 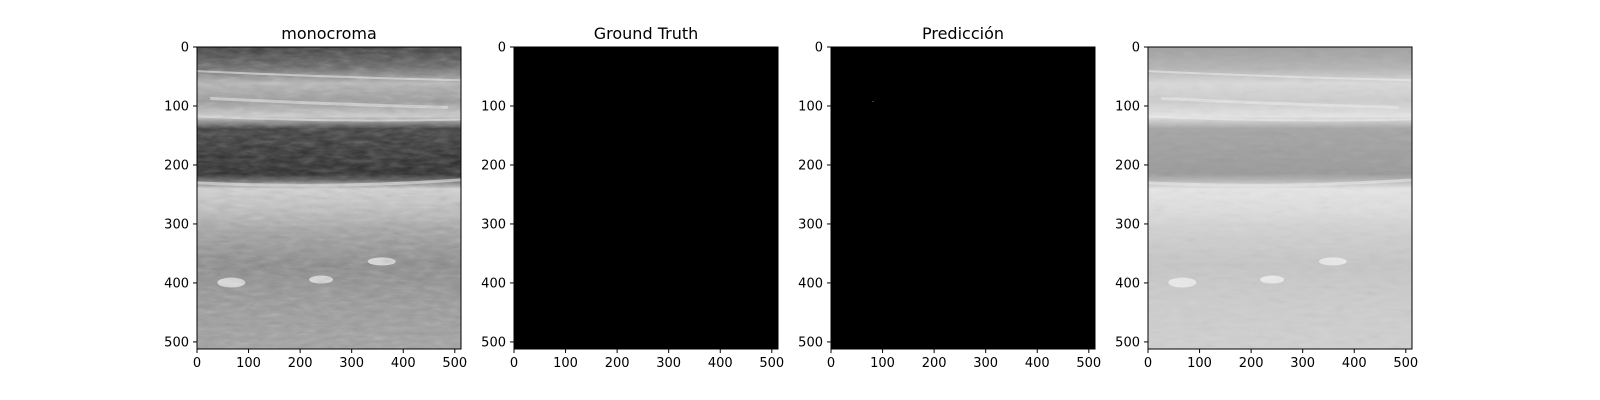 I want to click on panel-title: monocroma, so click(x=329, y=33).